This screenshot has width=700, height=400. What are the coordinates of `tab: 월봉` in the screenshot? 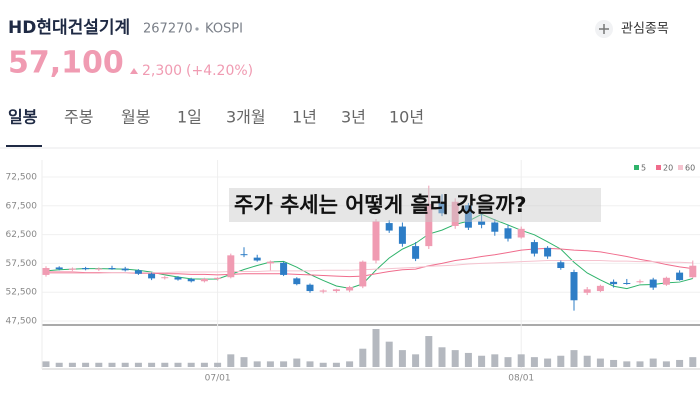 It's located at (135, 117).